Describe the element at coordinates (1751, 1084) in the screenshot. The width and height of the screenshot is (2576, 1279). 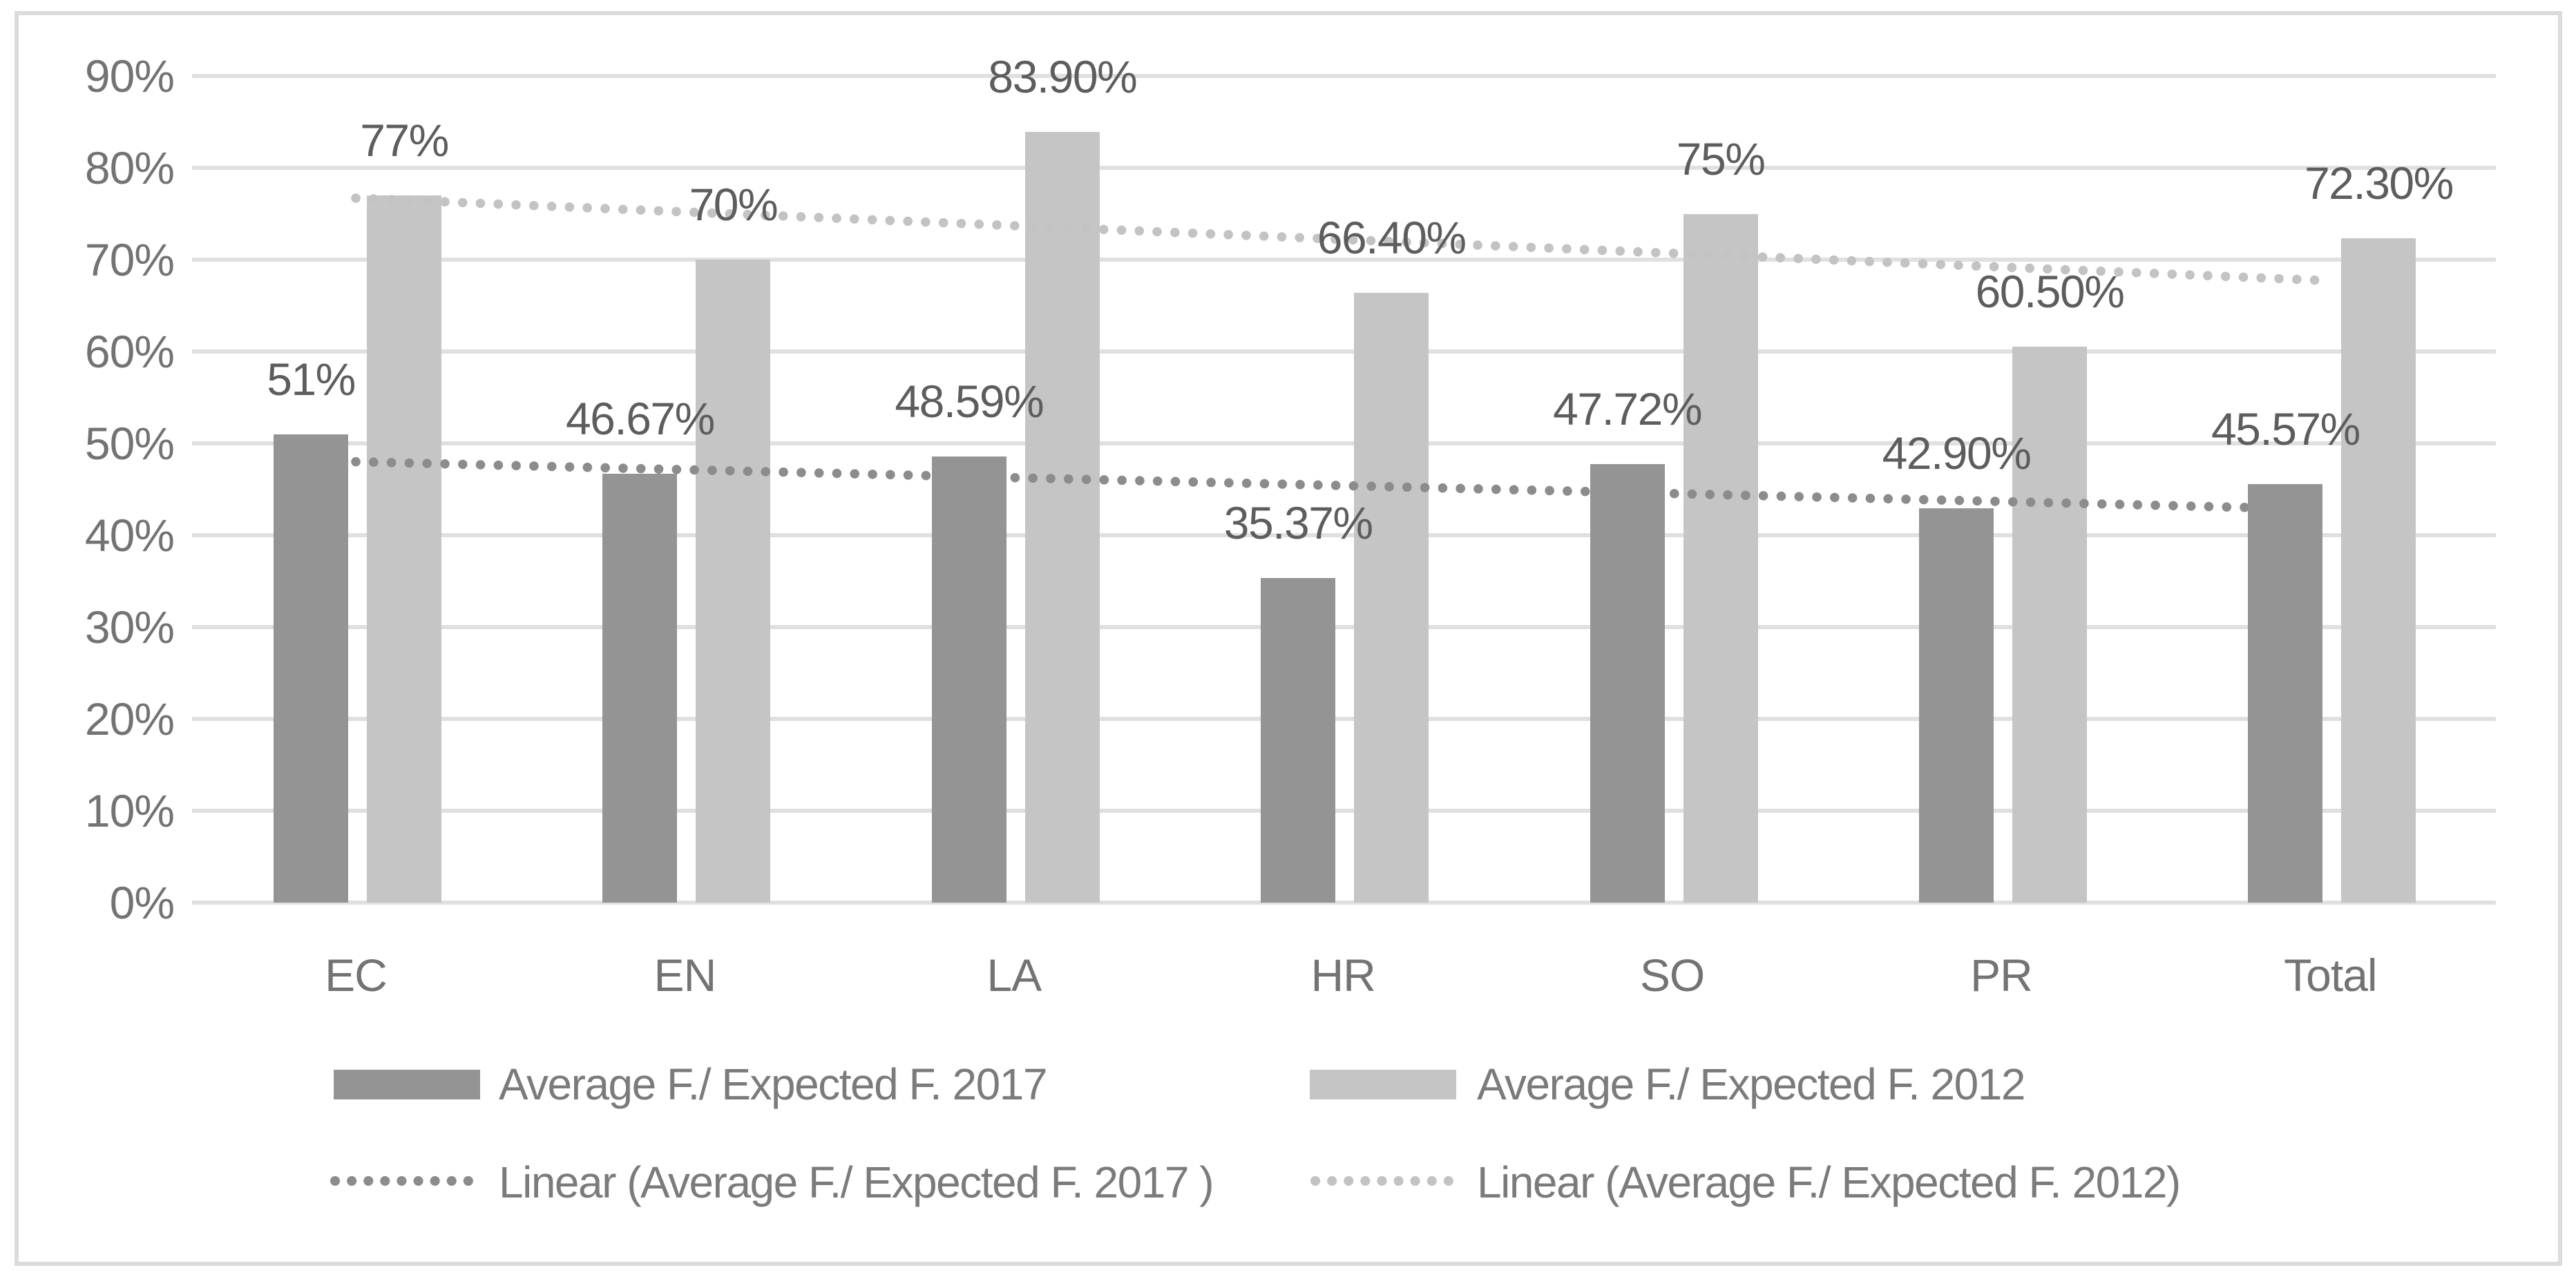
I see `legend-label-2012: Average F./ Expected F. 2012` at that location.